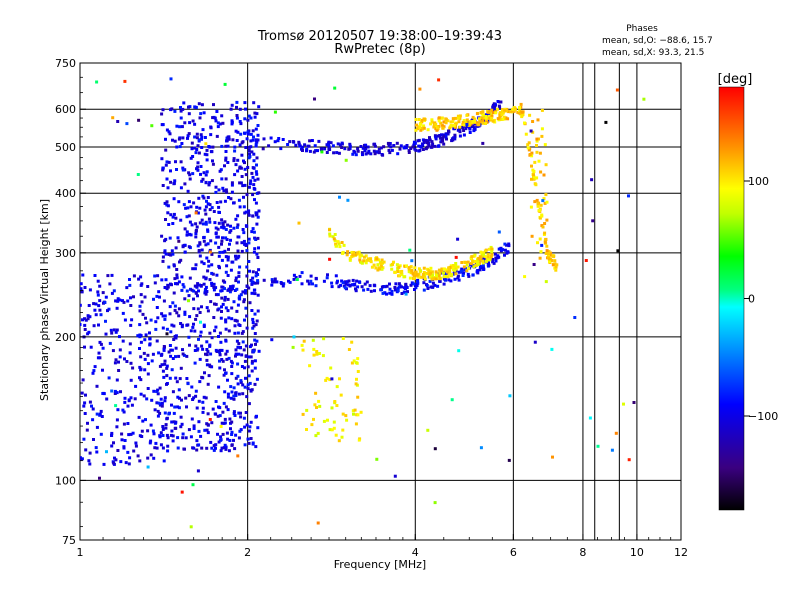 The width and height of the screenshot is (800, 600). Describe the element at coordinates (681, 552) in the screenshot. I see `x-tick-label: 12` at that location.